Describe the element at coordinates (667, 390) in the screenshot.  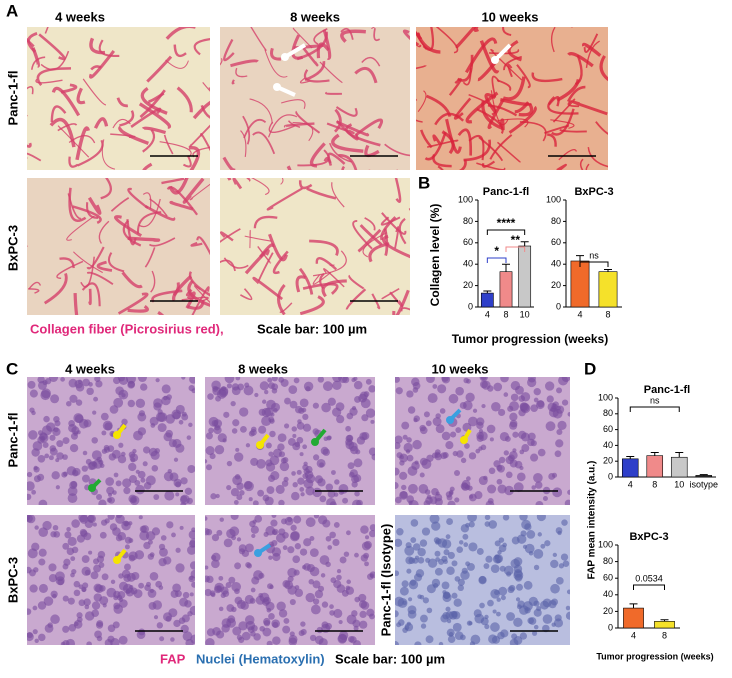
I see `chart-title: Panc-1-fl` at that location.